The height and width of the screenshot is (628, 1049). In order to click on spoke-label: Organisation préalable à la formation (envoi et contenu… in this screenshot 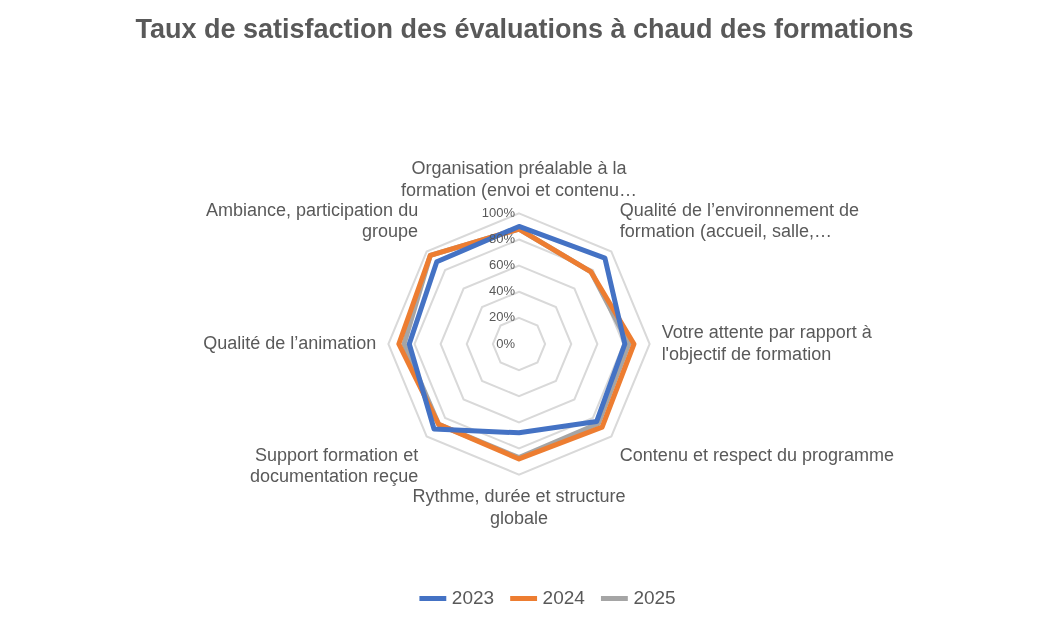, I will do `click(519, 178)`.